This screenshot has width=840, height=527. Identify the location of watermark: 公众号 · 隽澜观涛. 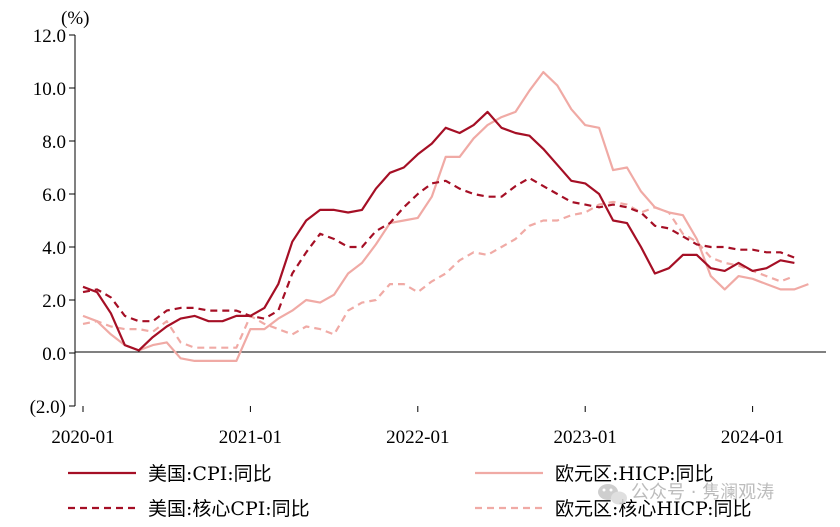
(686, 493).